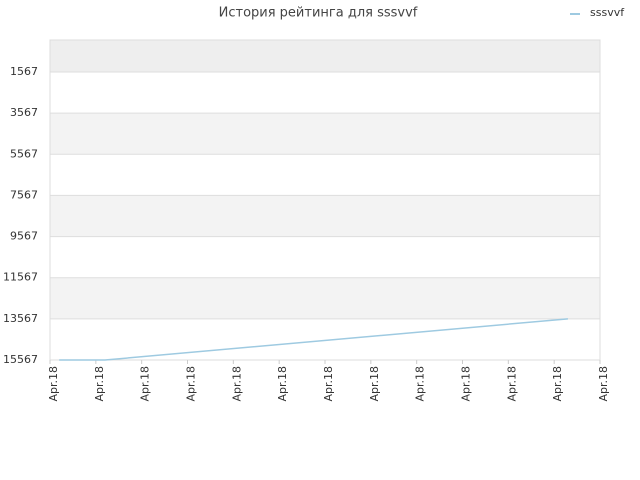 Image resolution: width=640 pixels, height=480 pixels. Describe the element at coordinates (24, 71) in the screenshot. I see `y-tick-label: 1567` at that location.